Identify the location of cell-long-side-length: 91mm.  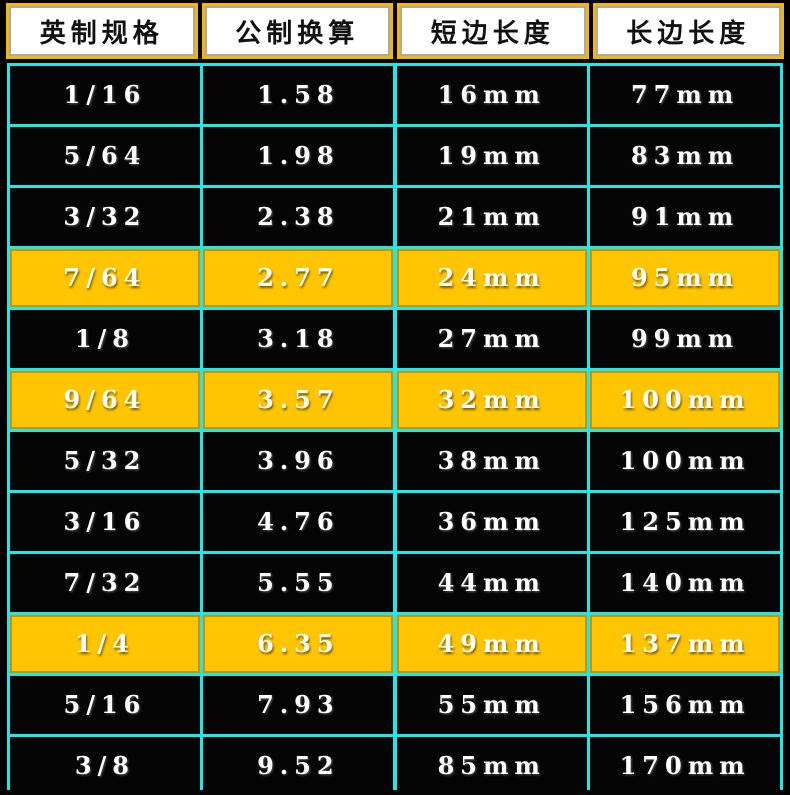
(685, 217).